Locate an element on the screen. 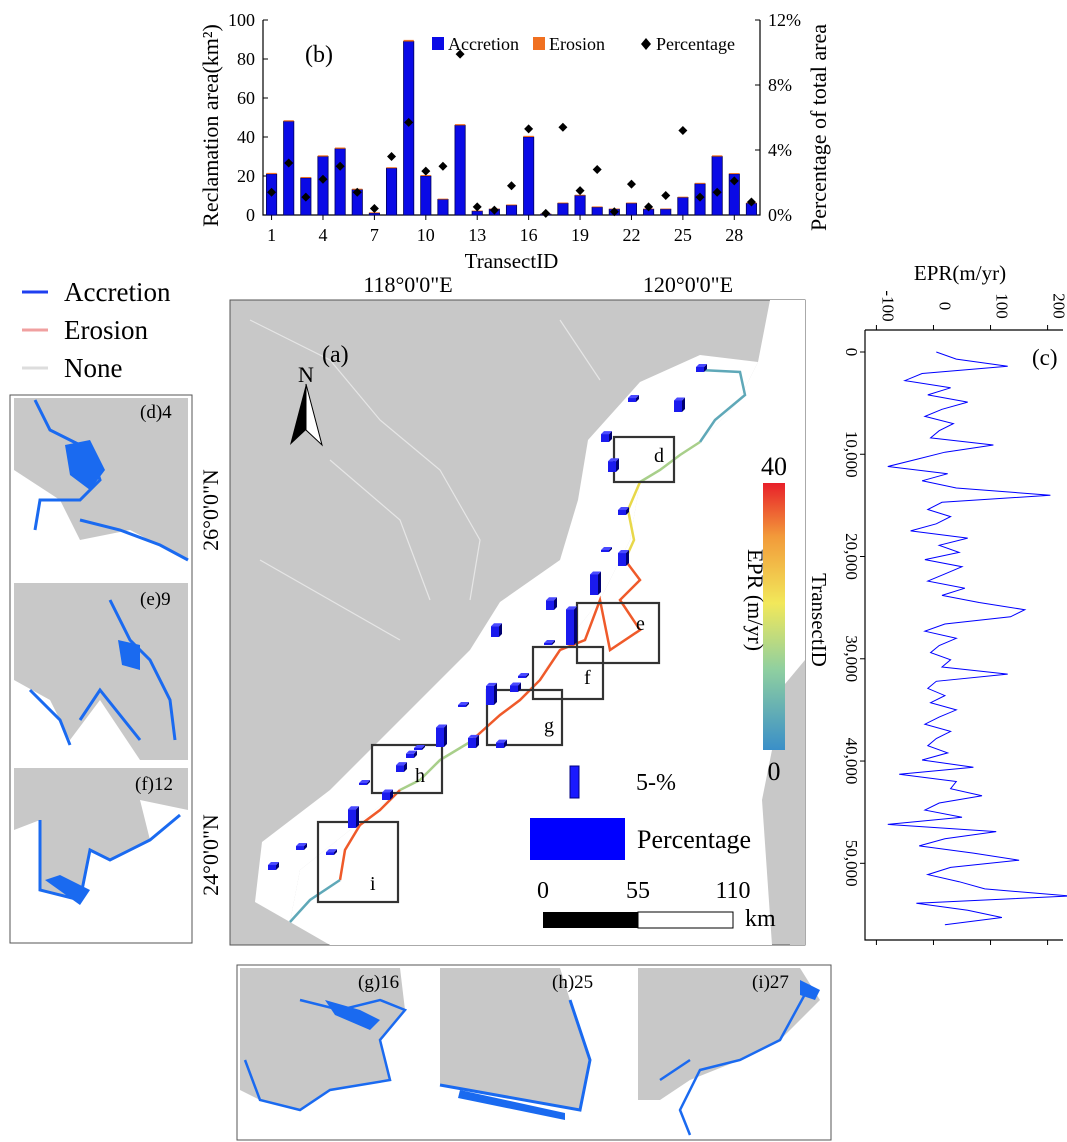 This screenshot has height=1142, width=1067. x-tick-label: 4 is located at coordinates (322, 235).